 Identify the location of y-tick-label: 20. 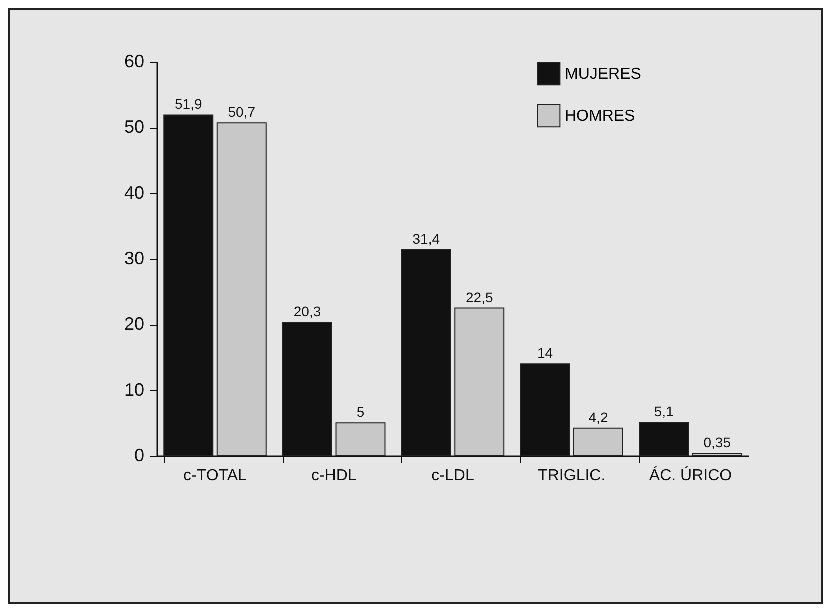
(134, 324).